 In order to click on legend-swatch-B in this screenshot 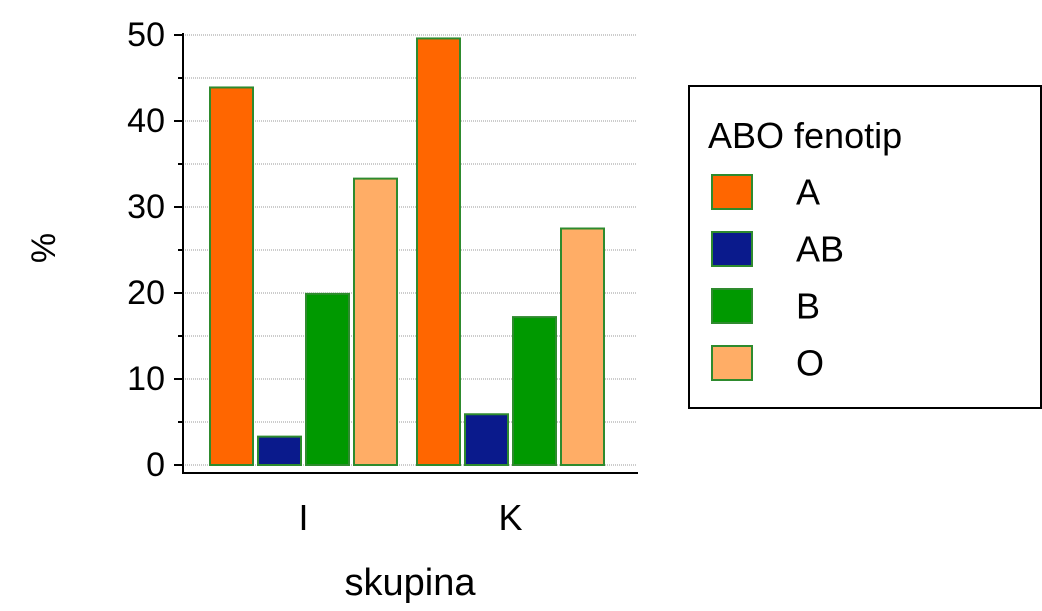, I will do `click(732, 306)`.